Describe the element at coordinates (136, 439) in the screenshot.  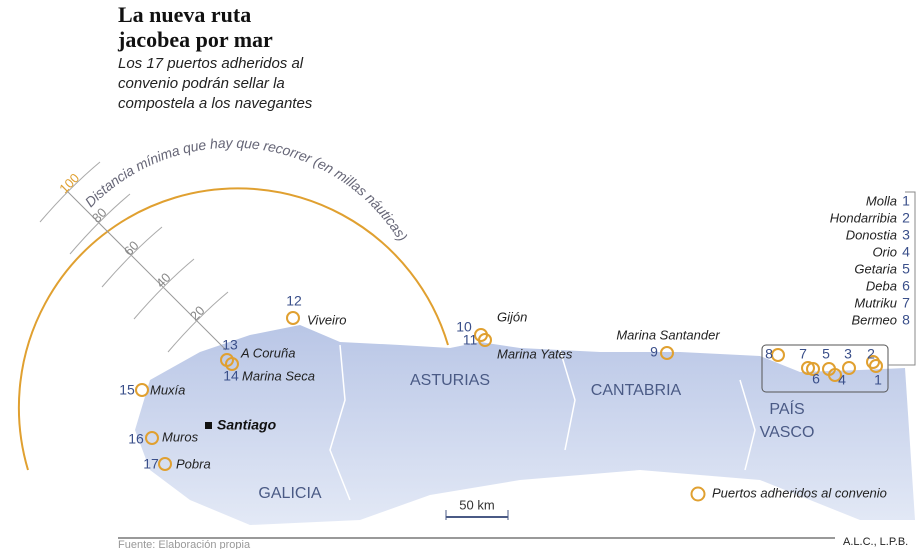
I see `port-number: 16` at that location.